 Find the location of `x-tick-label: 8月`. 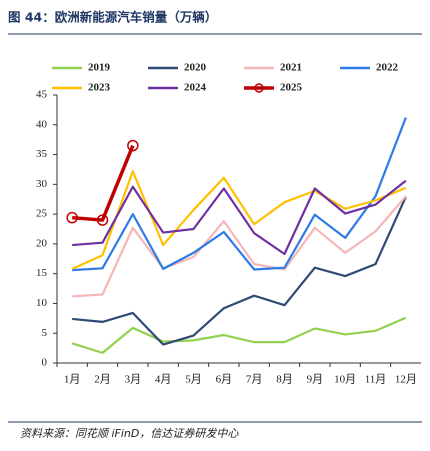

x-tick-label: 8月 is located at coordinates (284, 380).